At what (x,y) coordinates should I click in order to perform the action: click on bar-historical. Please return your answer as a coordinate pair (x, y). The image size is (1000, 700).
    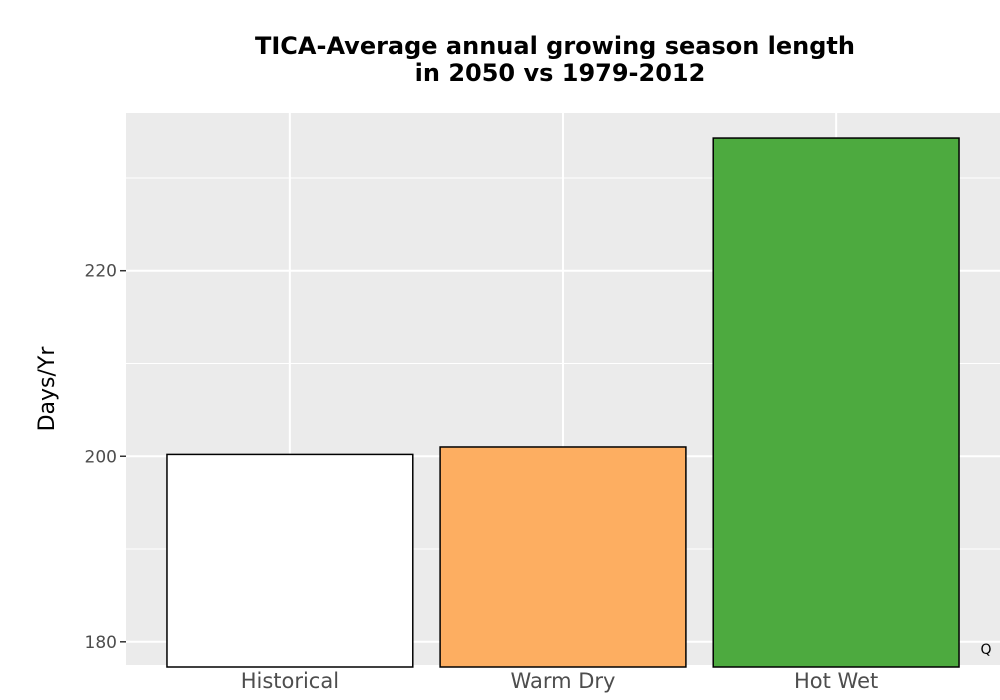
    Looking at the image, I should click on (290, 560).